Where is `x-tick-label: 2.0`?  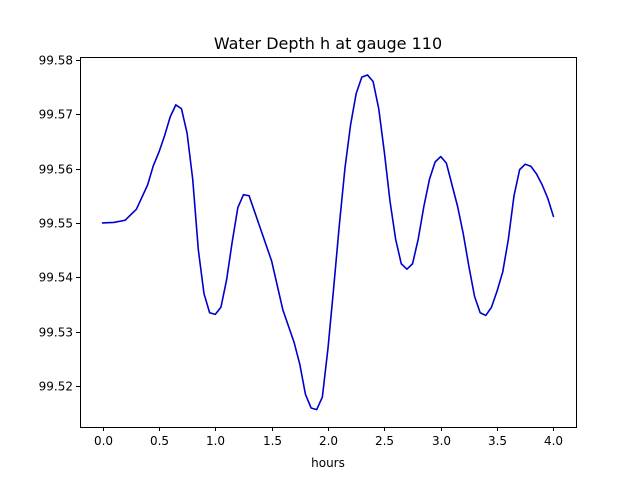 x-tick-label: 2.0 is located at coordinates (328, 441).